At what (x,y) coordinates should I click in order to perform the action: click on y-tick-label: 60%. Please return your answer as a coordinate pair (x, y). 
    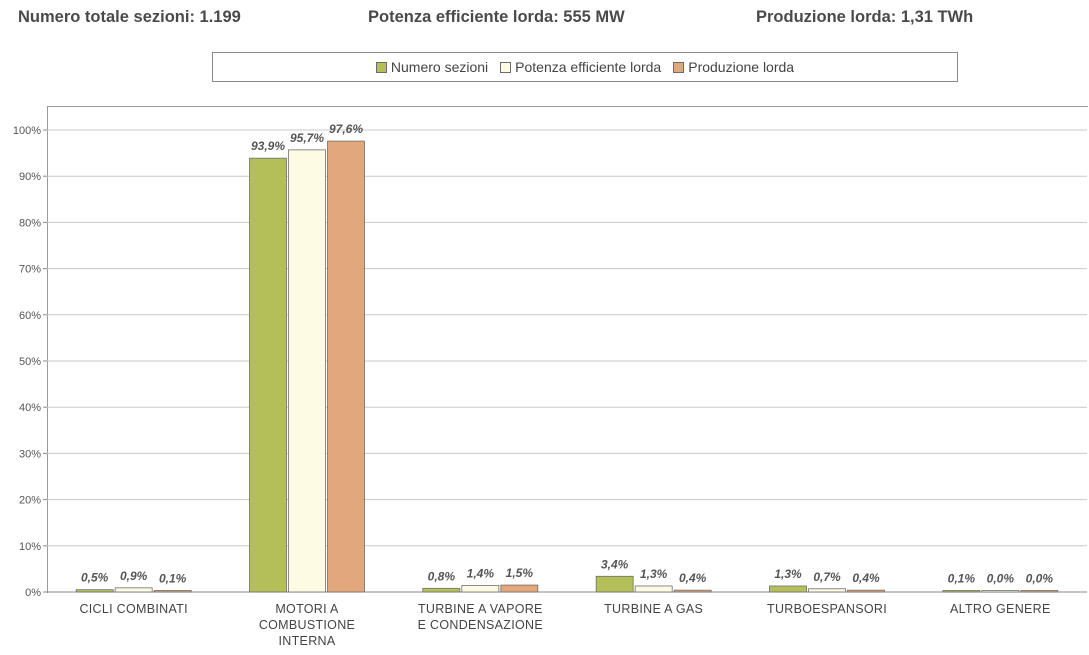
    Looking at the image, I should click on (30, 316).